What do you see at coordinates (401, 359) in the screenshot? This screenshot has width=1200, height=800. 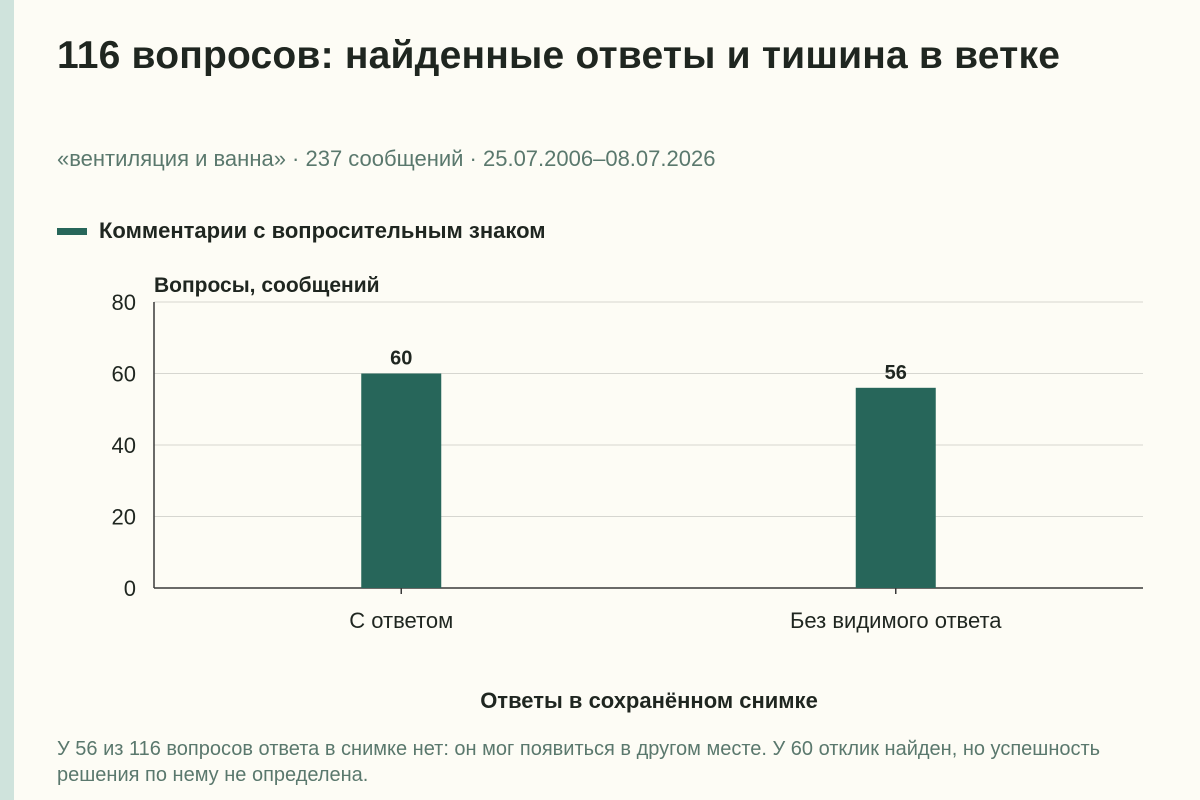 I see `data-label: 60` at bounding box center [401, 359].